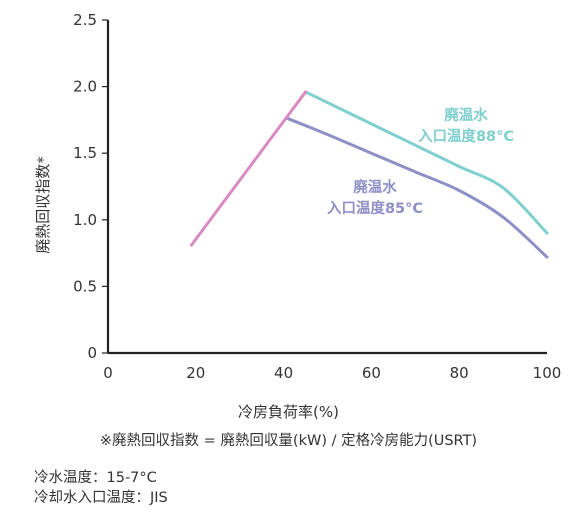 The height and width of the screenshot is (514, 577). I want to click on x-tick-label: 80, so click(459, 373).